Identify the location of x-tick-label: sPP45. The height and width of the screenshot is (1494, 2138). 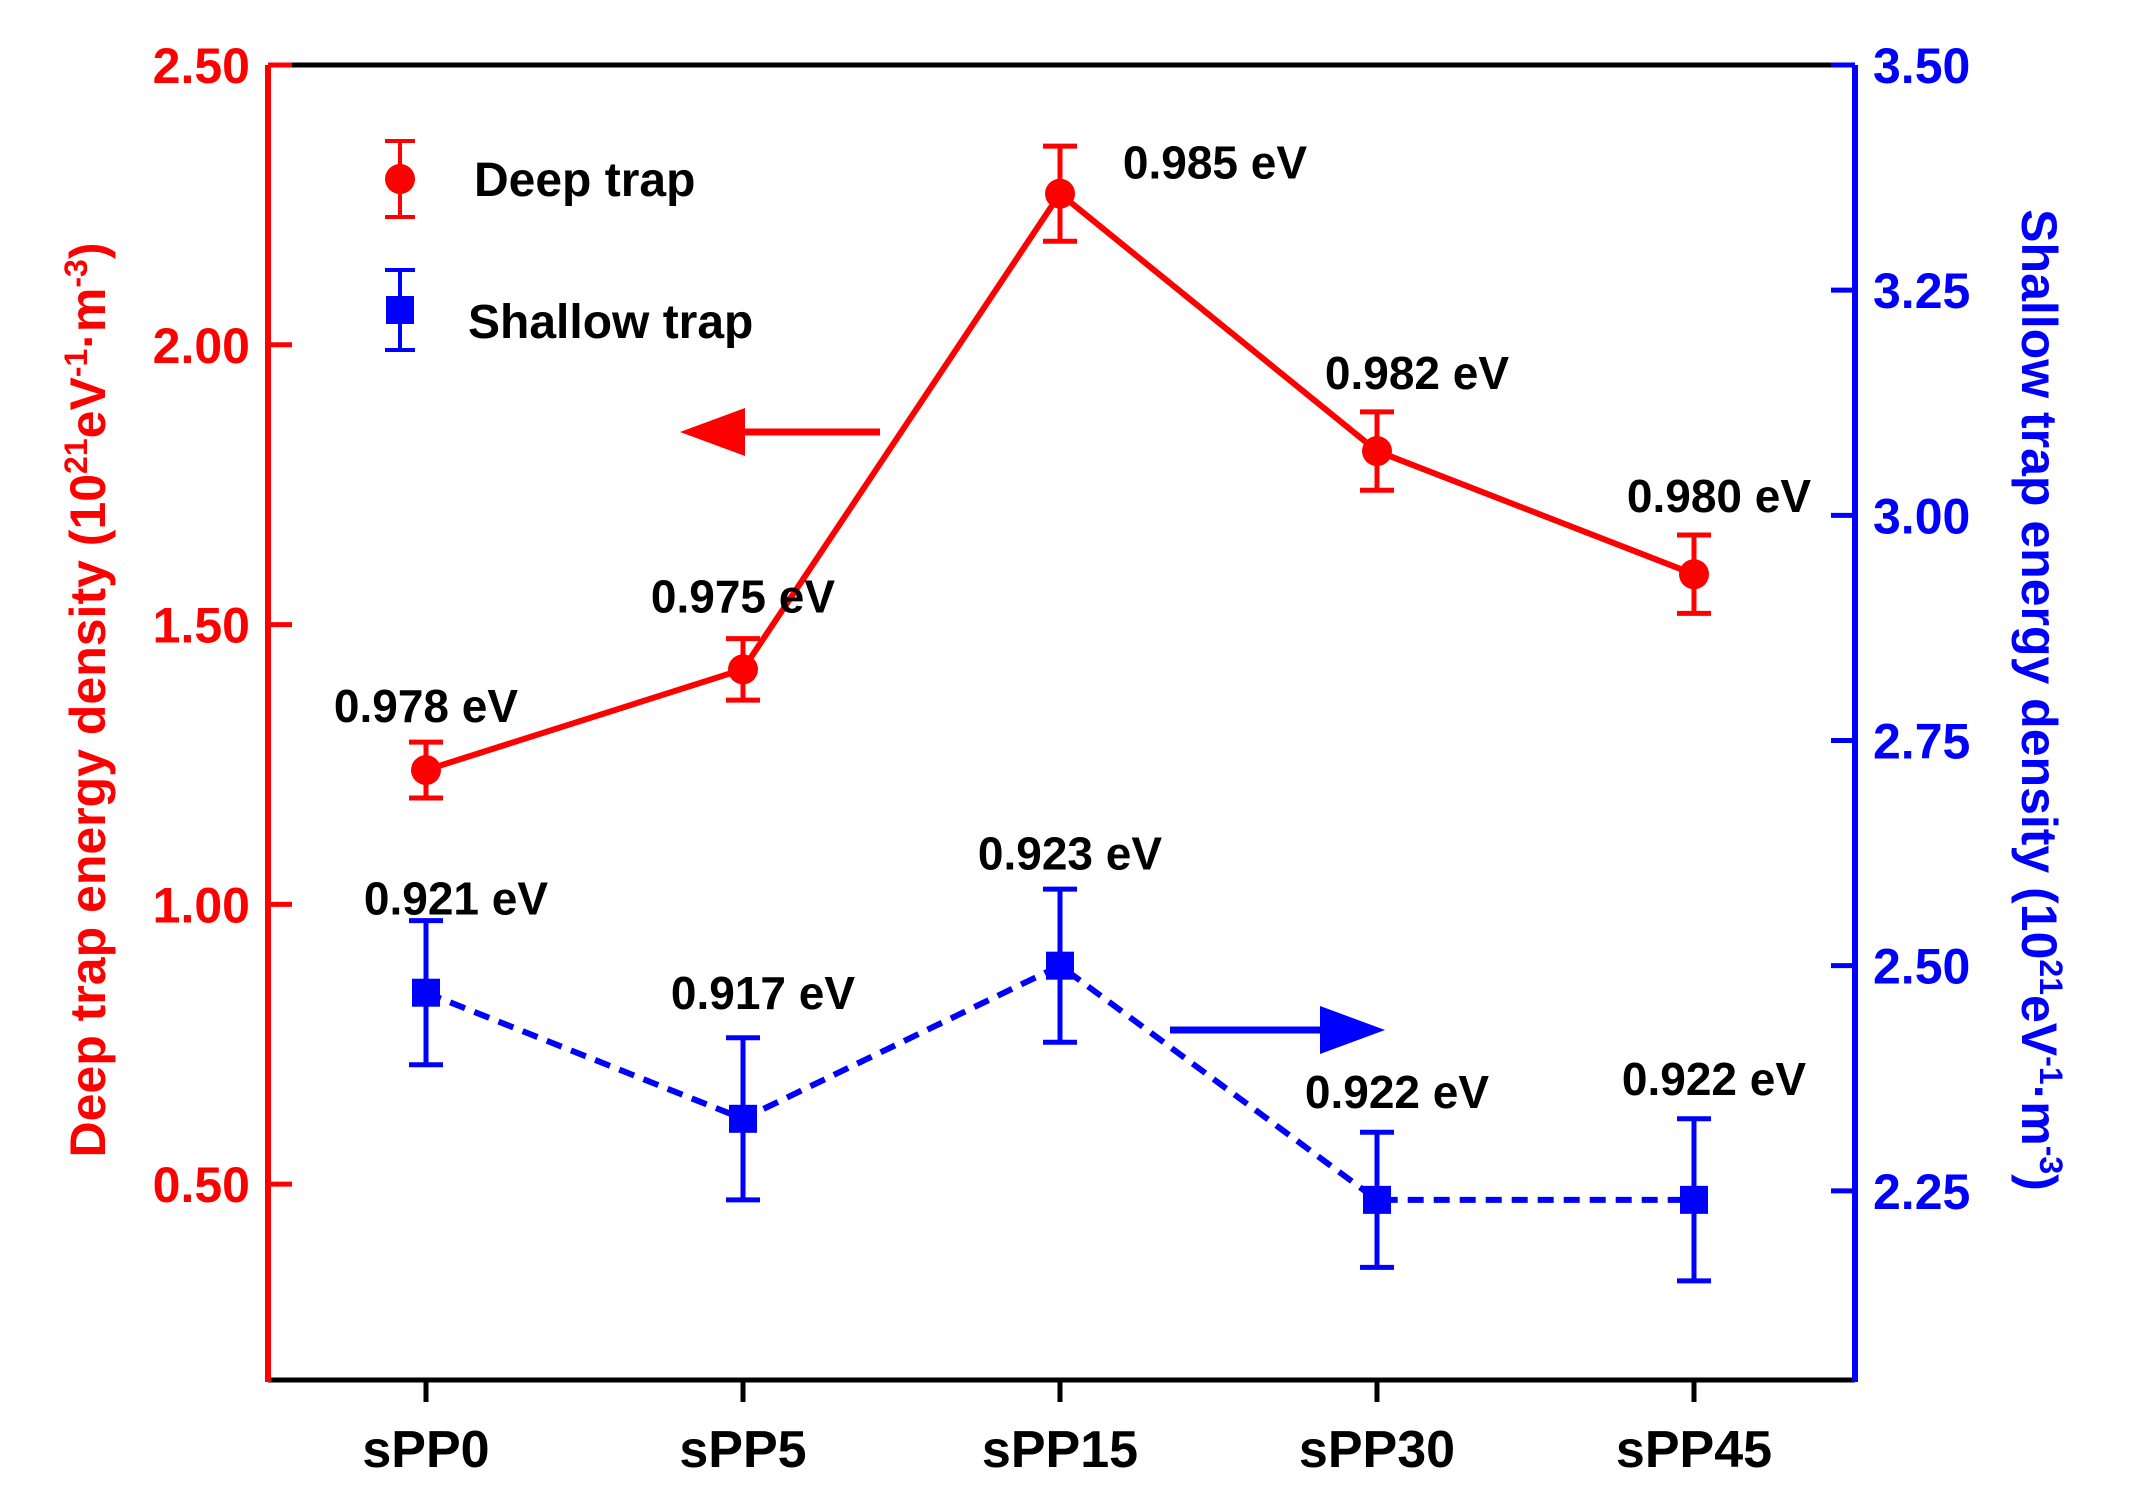
(1694, 1450).